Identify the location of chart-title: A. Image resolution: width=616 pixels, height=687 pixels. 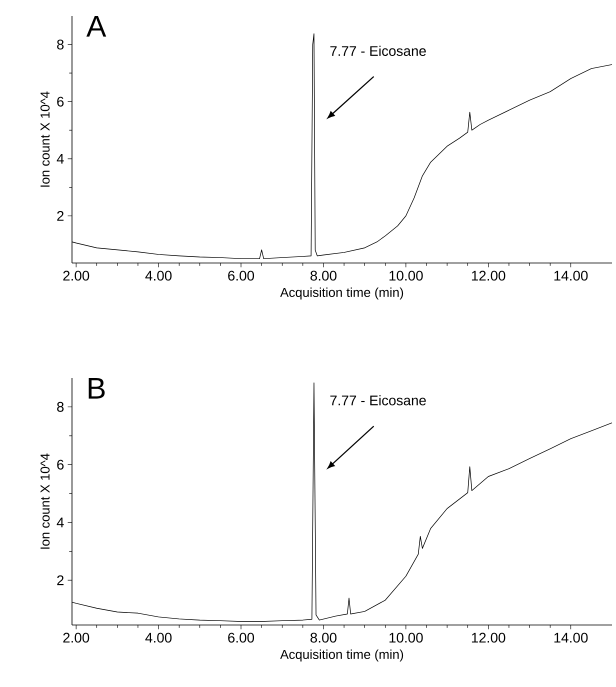
(96, 26).